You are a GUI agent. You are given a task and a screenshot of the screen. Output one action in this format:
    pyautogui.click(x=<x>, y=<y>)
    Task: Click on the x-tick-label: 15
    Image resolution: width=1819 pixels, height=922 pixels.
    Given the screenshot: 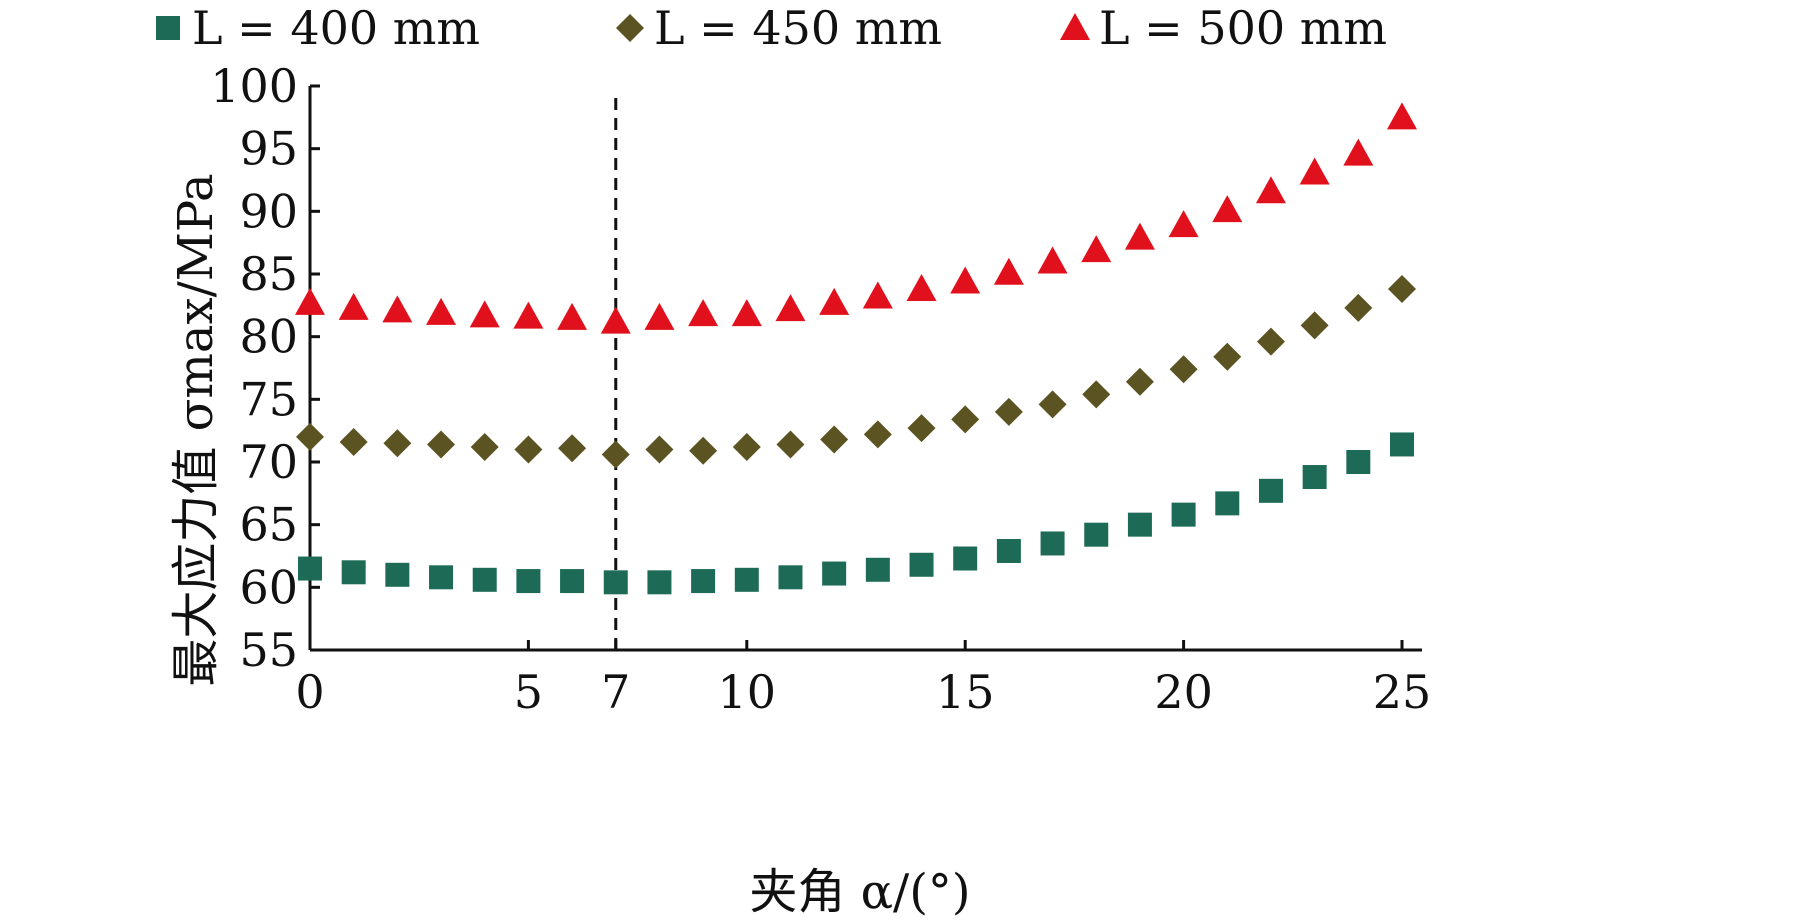 What is the action you would take?
    pyautogui.click(x=965, y=692)
    